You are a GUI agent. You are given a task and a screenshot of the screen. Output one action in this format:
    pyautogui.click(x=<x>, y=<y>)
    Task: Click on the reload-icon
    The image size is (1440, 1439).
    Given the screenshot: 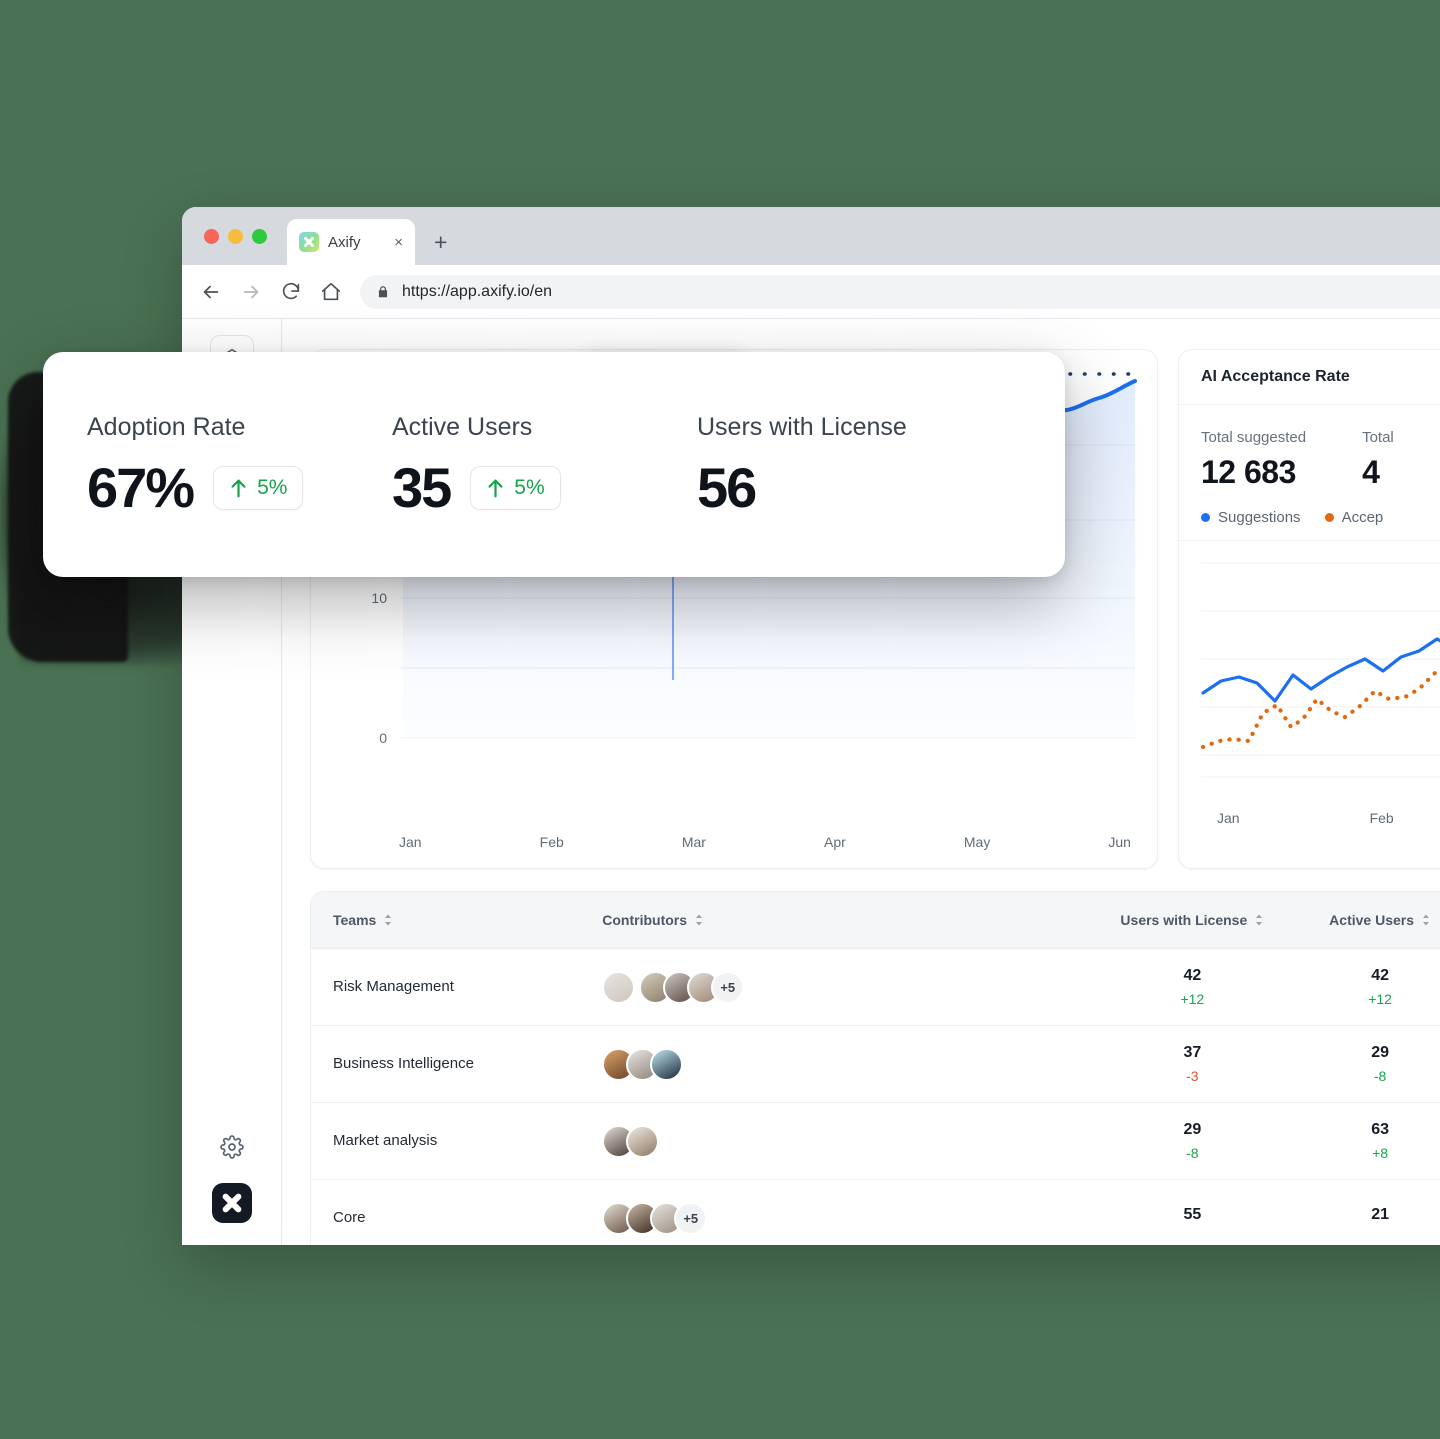 What is the action you would take?
    pyautogui.click(x=291, y=292)
    